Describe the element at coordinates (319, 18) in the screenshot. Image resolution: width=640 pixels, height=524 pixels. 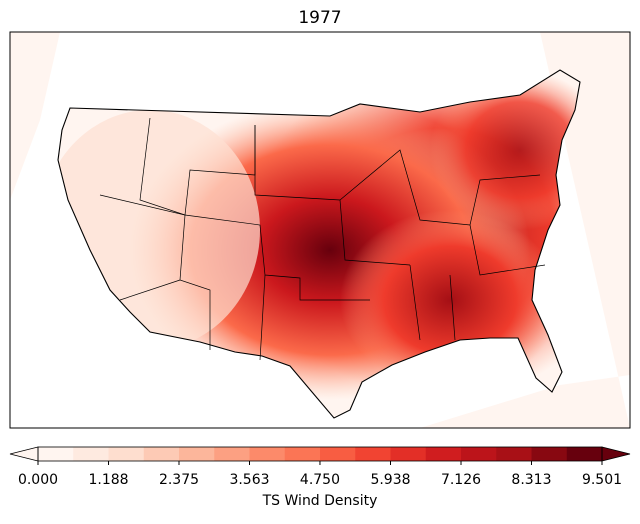
I see `map-title: 1977` at that location.